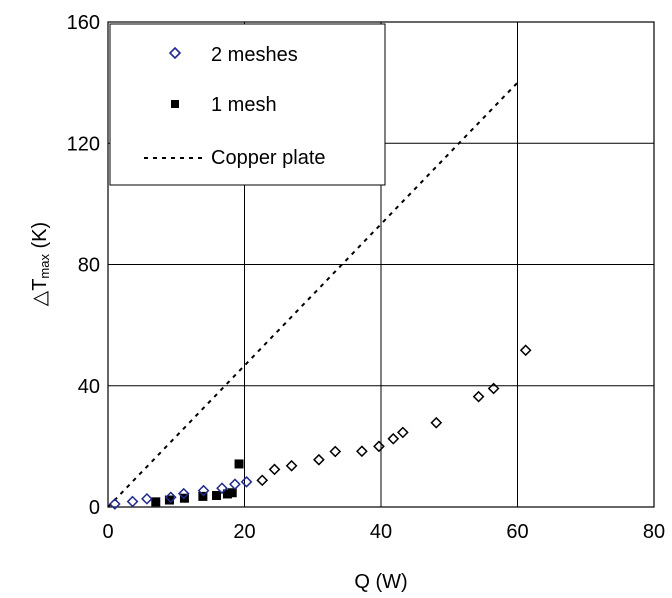  What do you see at coordinates (654, 532) in the screenshot?
I see `x-tick-label: 80` at bounding box center [654, 532].